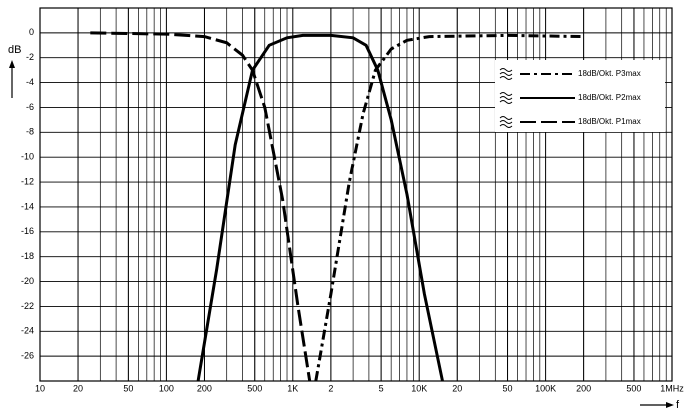 The image size is (689, 414). Describe the element at coordinates (14, 50) in the screenshot. I see `y-axis-label: dB` at that location.